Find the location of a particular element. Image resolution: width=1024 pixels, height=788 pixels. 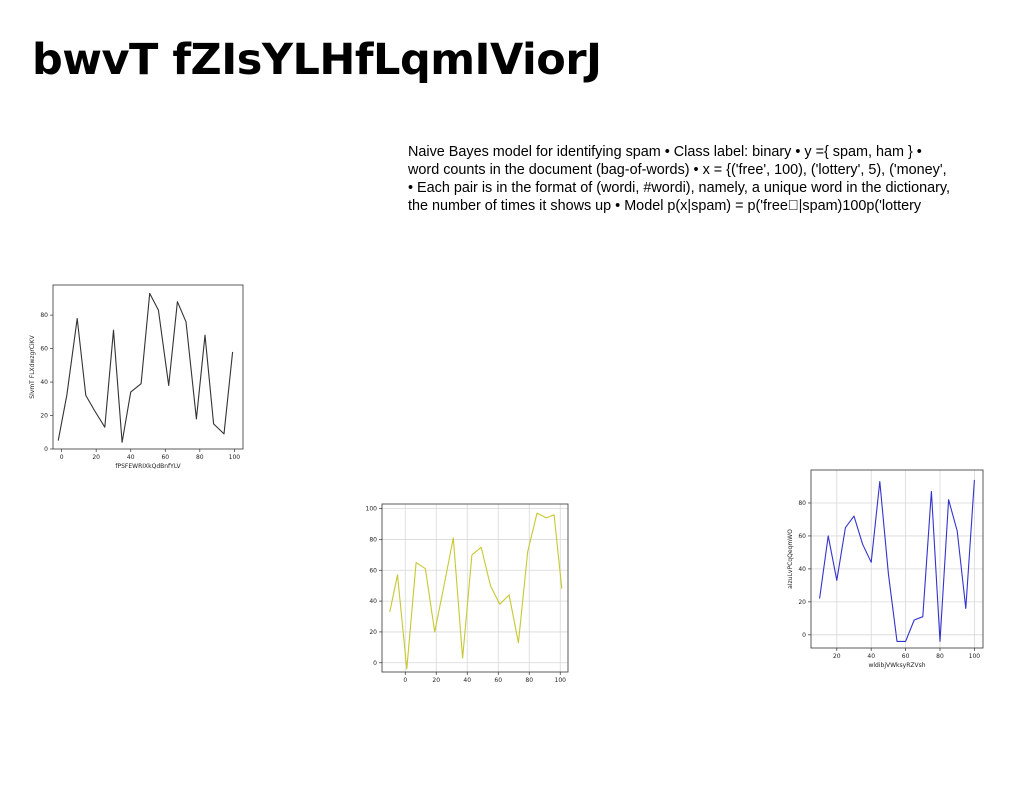

x-tick-label-1: 40 is located at coordinates (871, 656).